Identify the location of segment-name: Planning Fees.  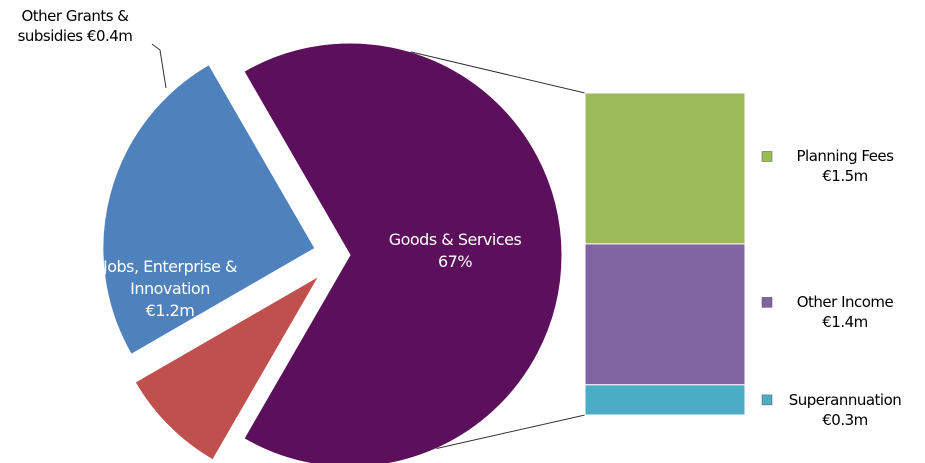
(845, 156).